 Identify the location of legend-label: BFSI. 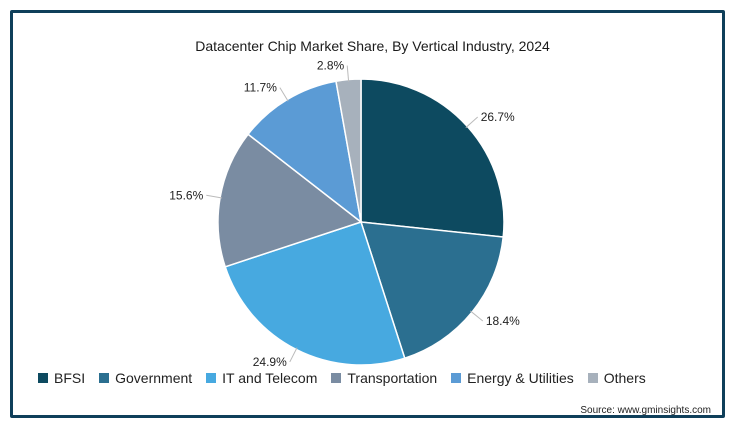
(70, 378).